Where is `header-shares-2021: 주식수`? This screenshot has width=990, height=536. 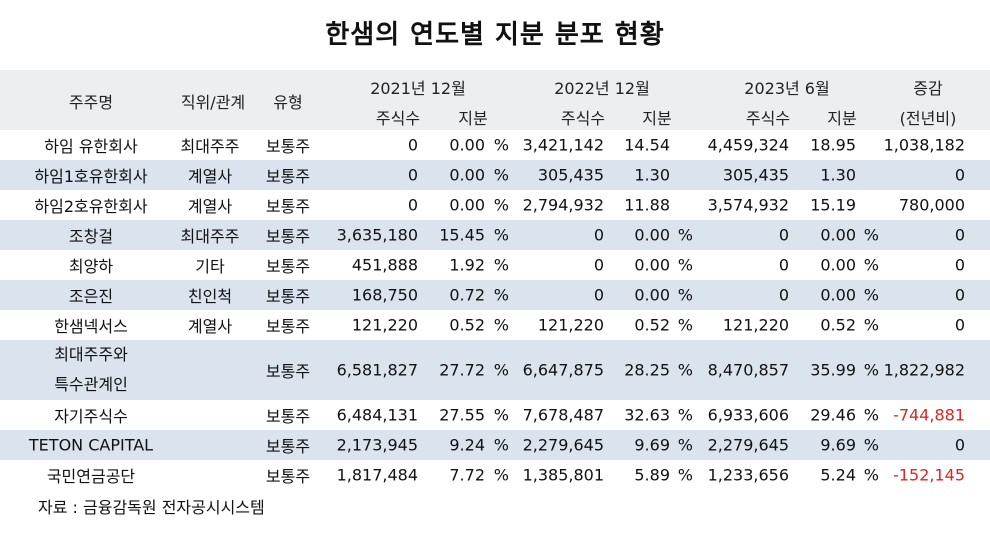 header-shares-2021: 주식수 is located at coordinates (398, 118).